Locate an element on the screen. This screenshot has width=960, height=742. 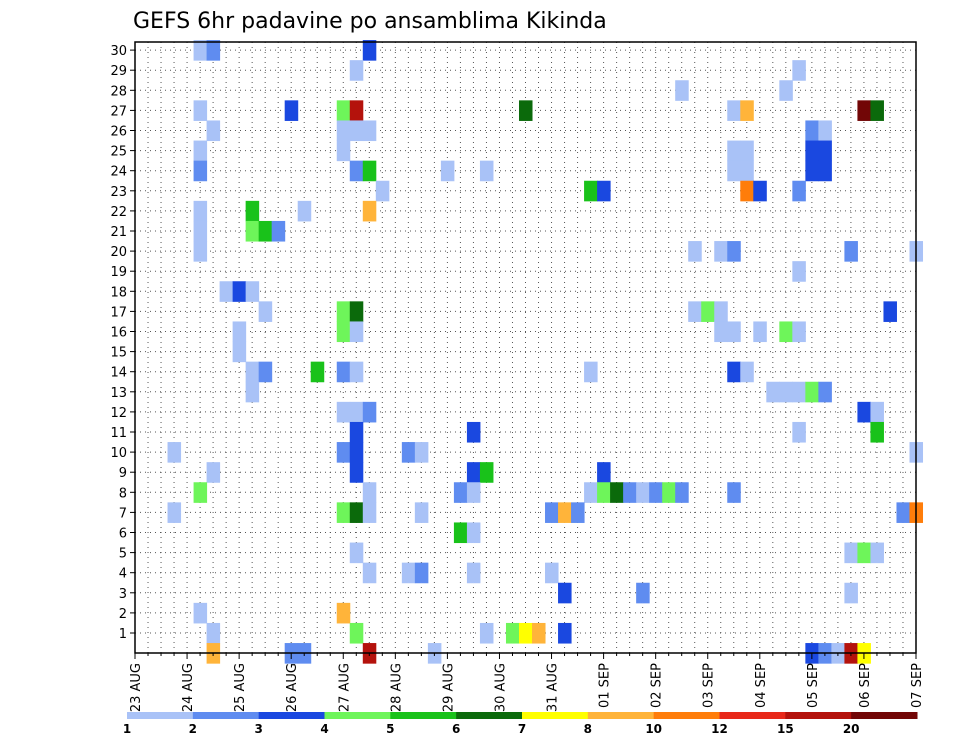
legend-label: 3 is located at coordinates (258, 729).